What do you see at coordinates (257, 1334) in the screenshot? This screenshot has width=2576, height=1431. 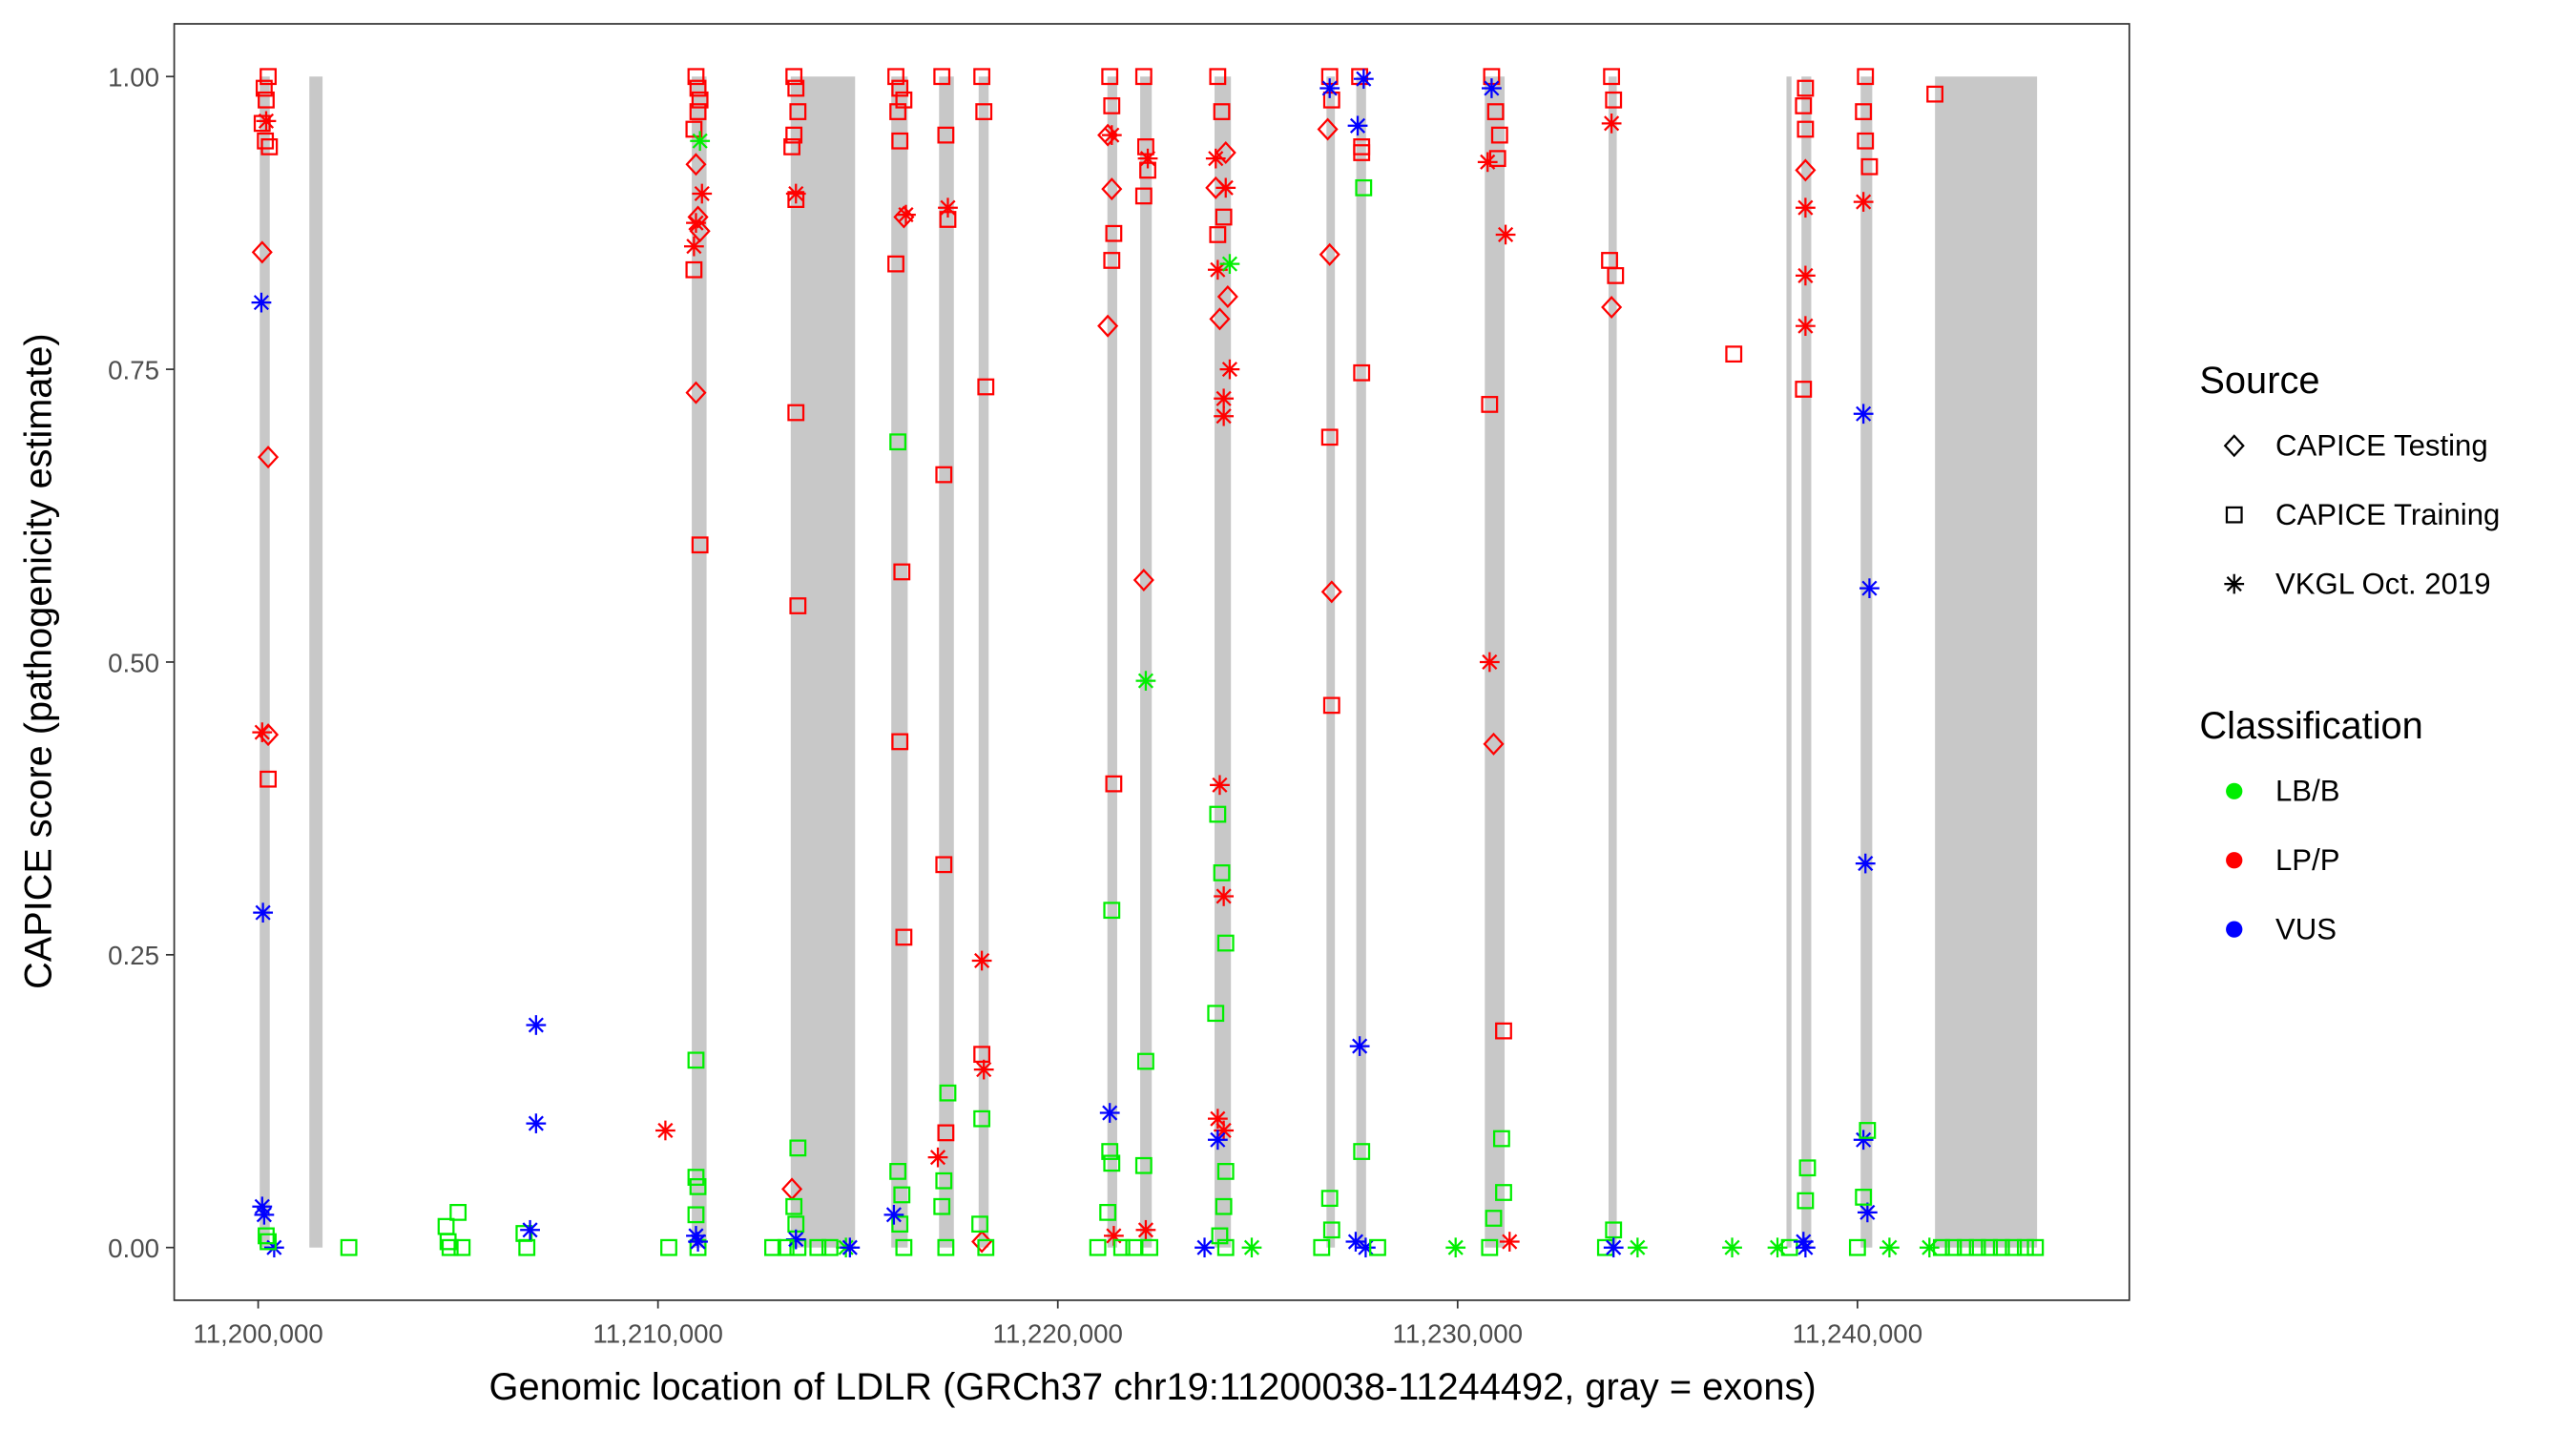 I see `x-tick-label: 11,200,000` at bounding box center [257, 1334].